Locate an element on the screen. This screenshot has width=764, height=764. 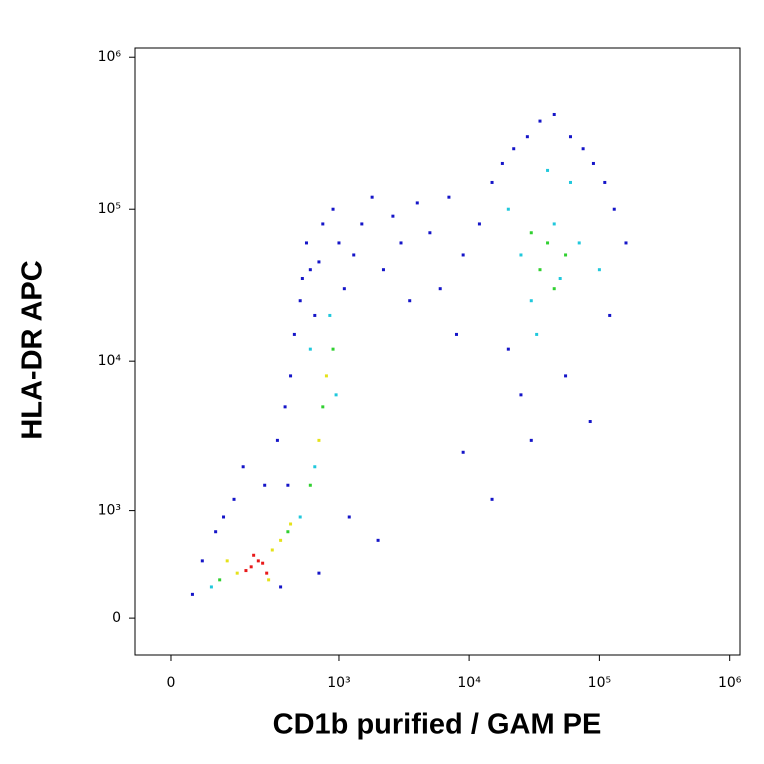
y-axis-title: HLA-DR APC is located at coordinates (33, 349).